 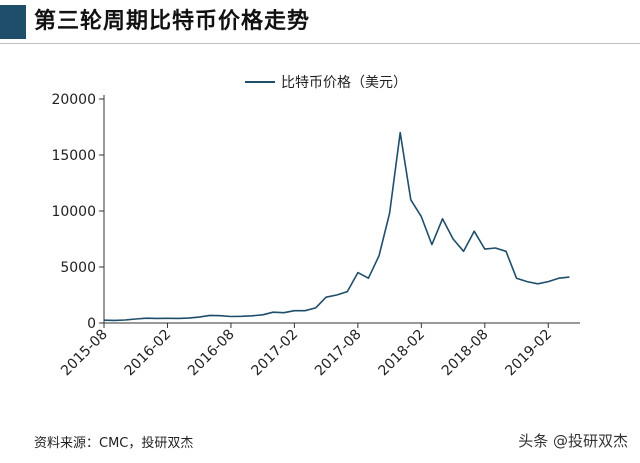 I want to click on watermark: 头条 @投研双杰, so click(x=573, y=441).